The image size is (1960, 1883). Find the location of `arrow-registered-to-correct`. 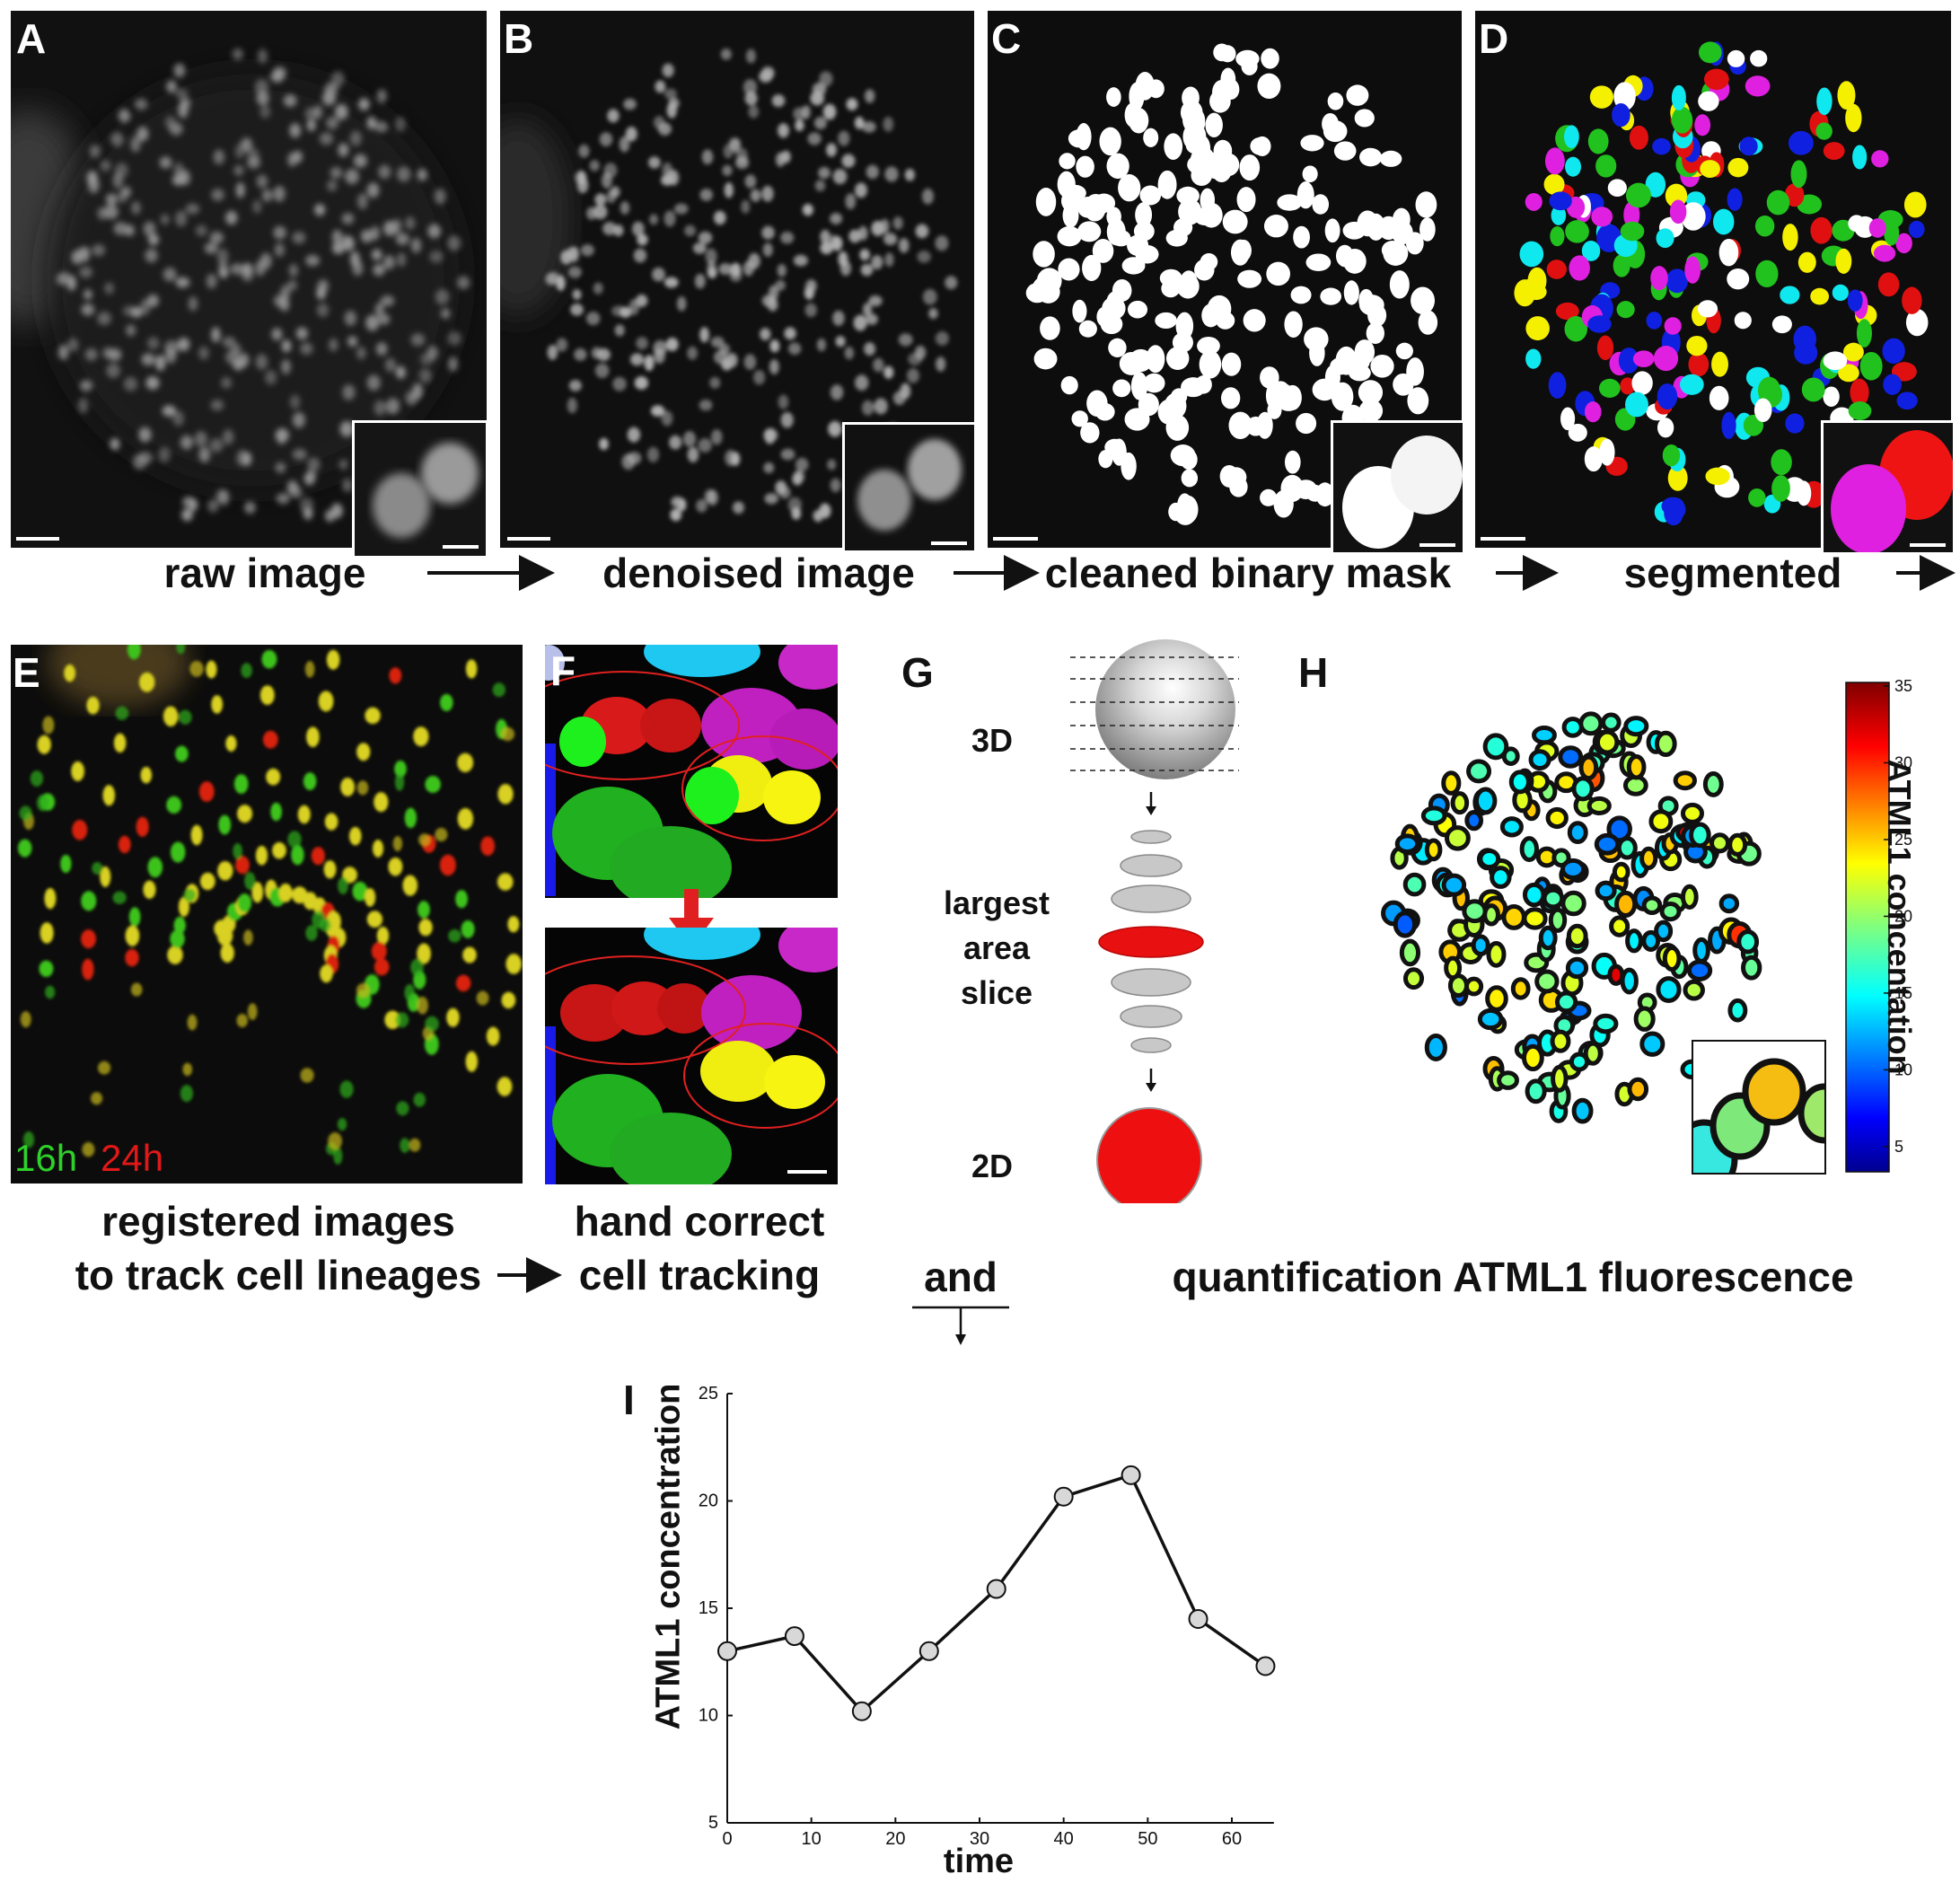

arrow-registered-to-correct is located at coordinates (529, 1275).